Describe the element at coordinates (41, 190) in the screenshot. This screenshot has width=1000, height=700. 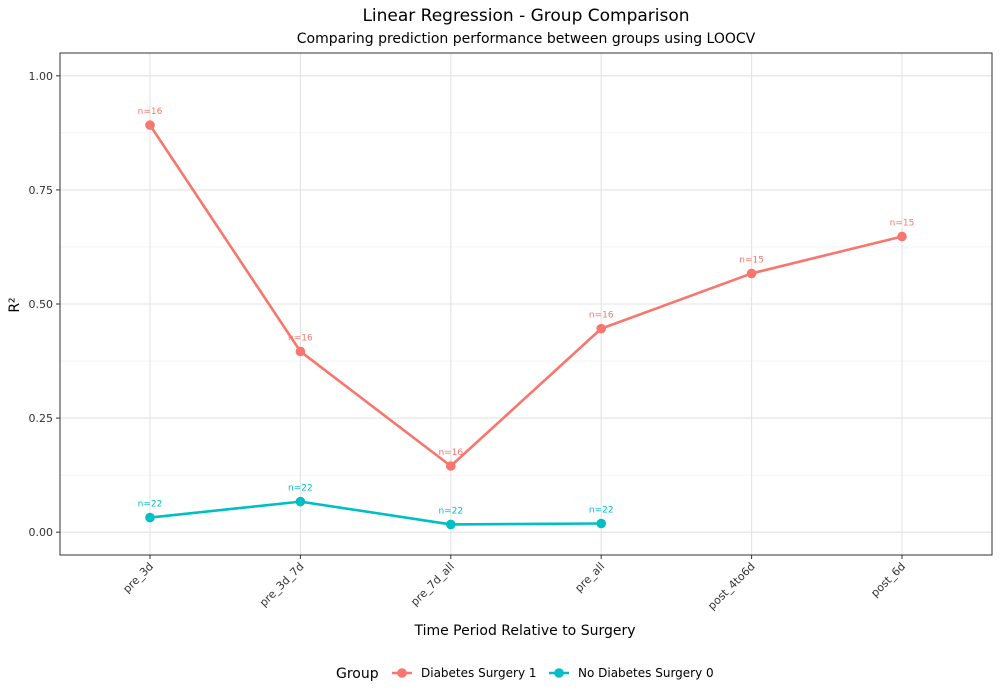
I see `y-tick-label: 0.75` at that location.